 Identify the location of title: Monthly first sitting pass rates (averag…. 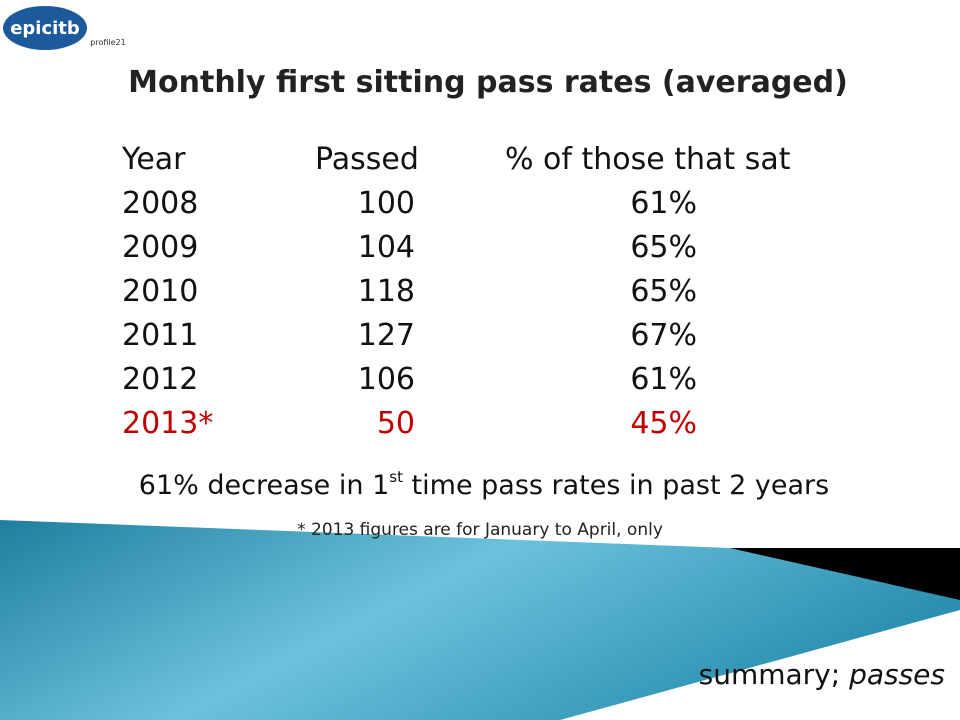
(488, 82).